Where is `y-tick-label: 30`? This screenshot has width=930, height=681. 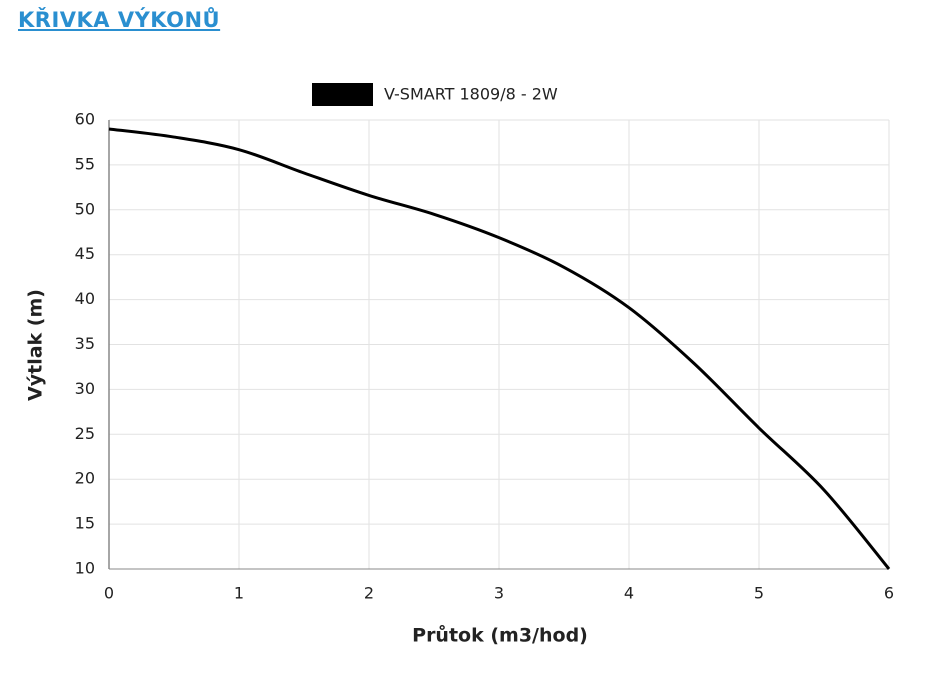 y-tick-label: 30 is located at coordinates (85, 388).